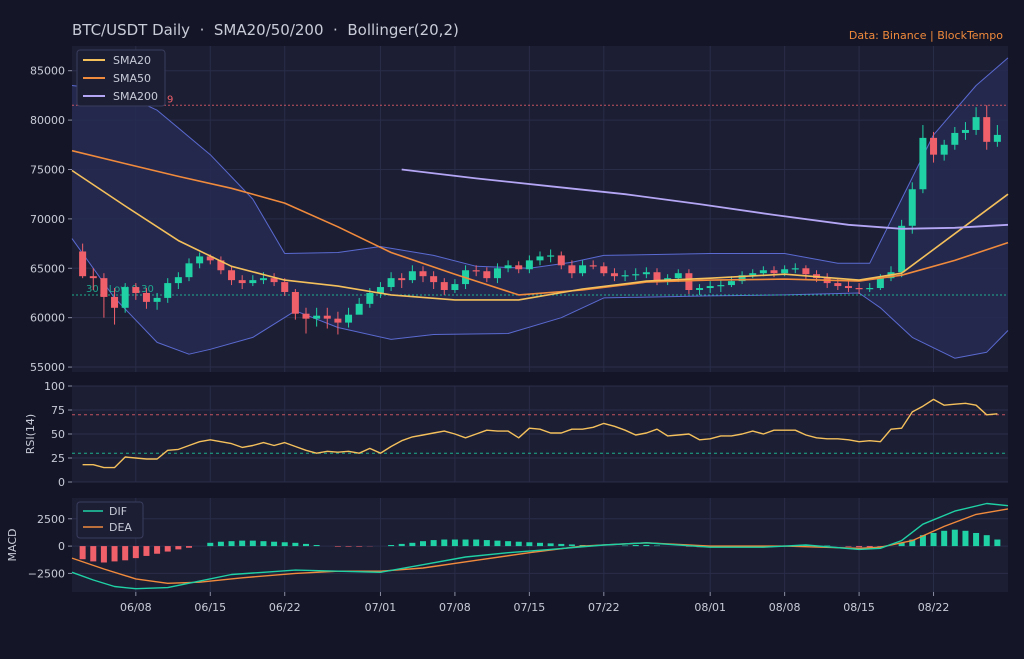  What do you see at coordinates (455, 607) in the screenshot?
I see `x-tick-label: 07/08` at bounding box center [455, 607].